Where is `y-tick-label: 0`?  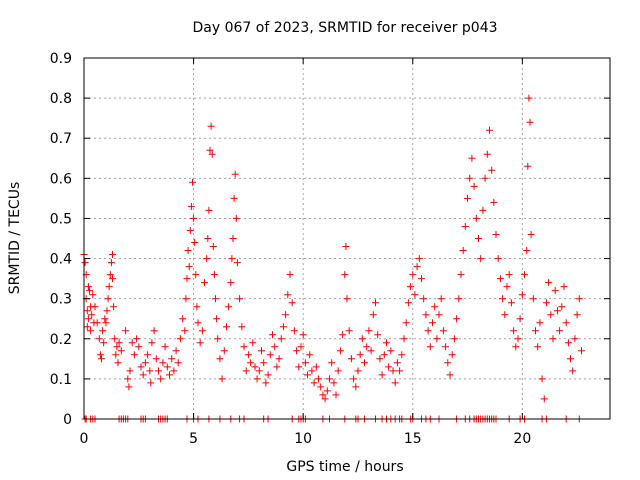
y-tick-label: 0 is located at coordinates (67, 420).